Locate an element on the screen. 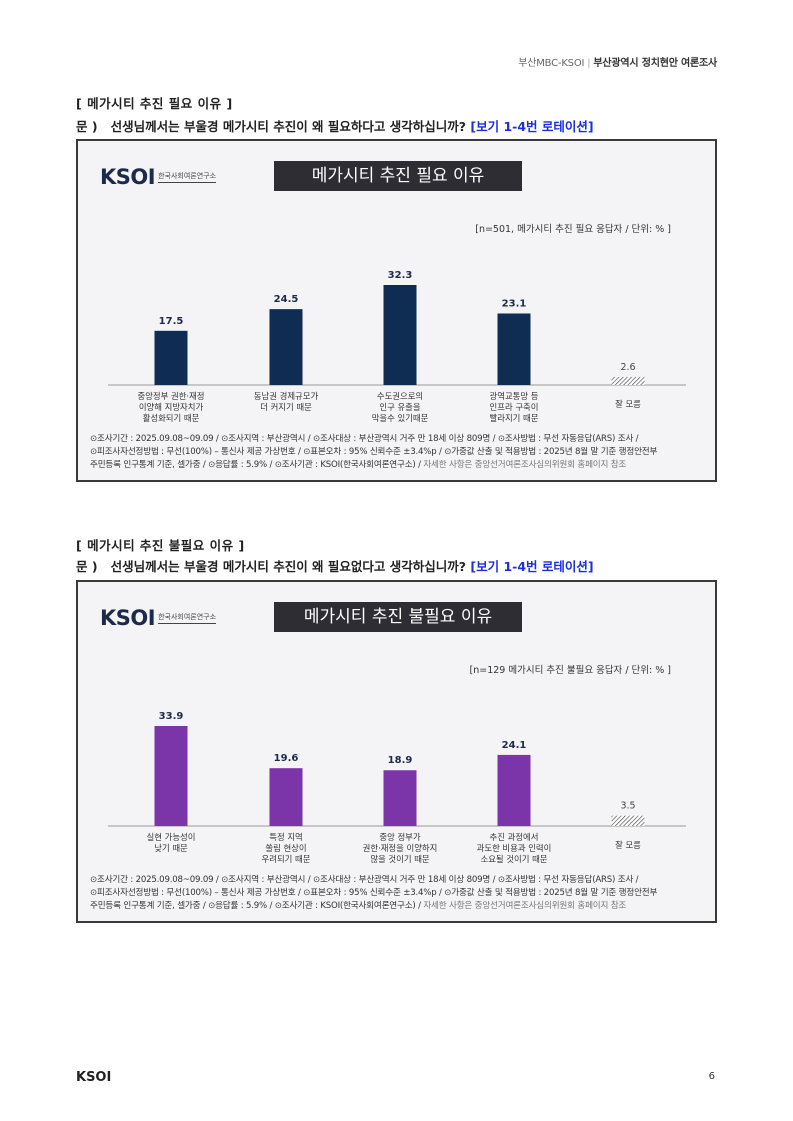  category-label: 활성화되기 때문 is located at coordinates (171, 418).